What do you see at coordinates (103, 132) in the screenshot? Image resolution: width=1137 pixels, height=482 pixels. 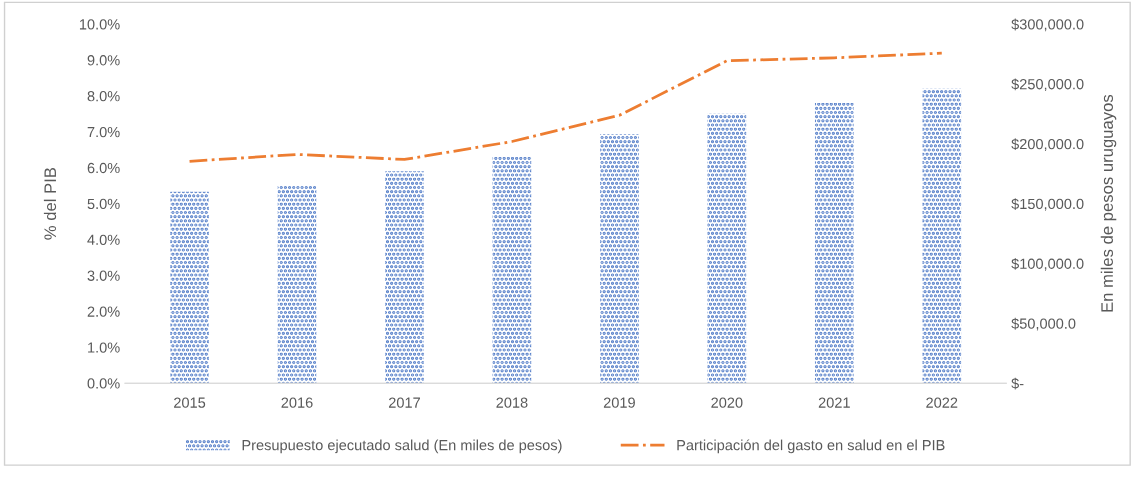 I see `y-tick-label: 7.0%` at bounding box center [103, 132].